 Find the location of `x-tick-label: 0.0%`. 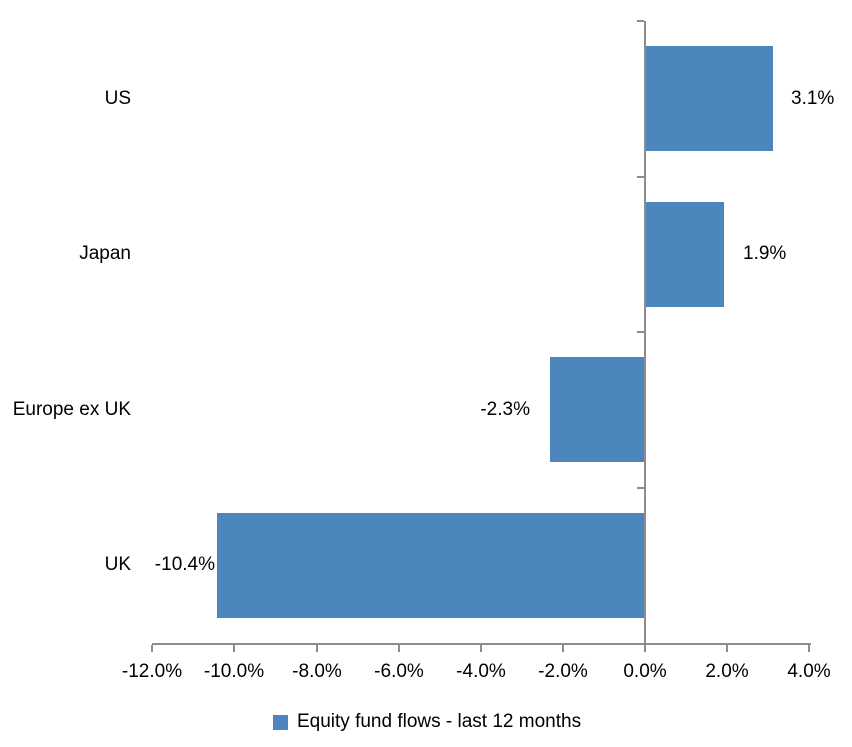

x-tick-label: 0.0% is located at coordinates (645, 671).